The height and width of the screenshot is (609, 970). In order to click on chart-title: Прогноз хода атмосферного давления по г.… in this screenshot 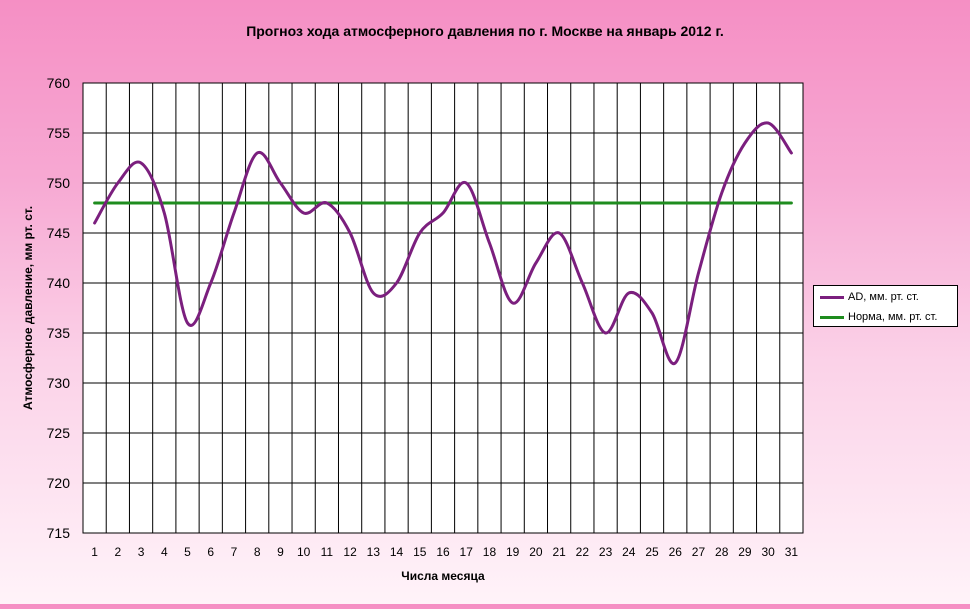, I will do `click(485, 31)`.